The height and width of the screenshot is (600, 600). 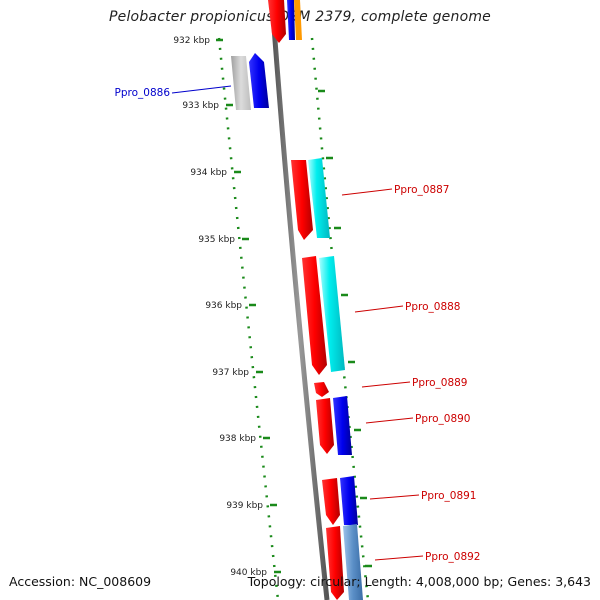 I want to click on ruler-label: 936 kbp, so click(x=223, y=306).